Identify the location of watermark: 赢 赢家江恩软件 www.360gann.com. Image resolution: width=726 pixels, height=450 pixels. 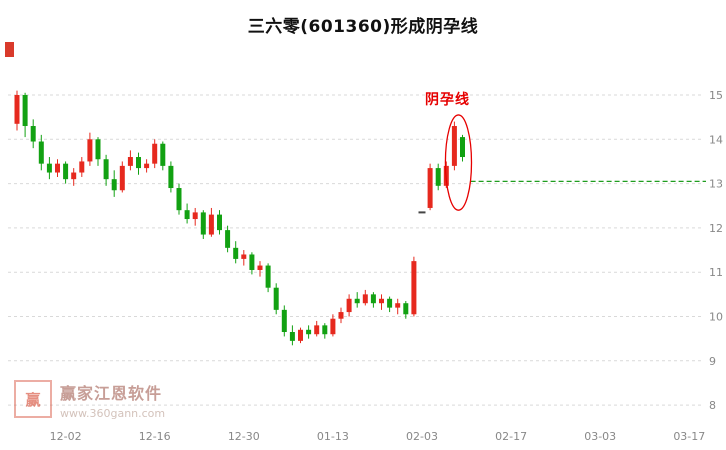
(89, 400).